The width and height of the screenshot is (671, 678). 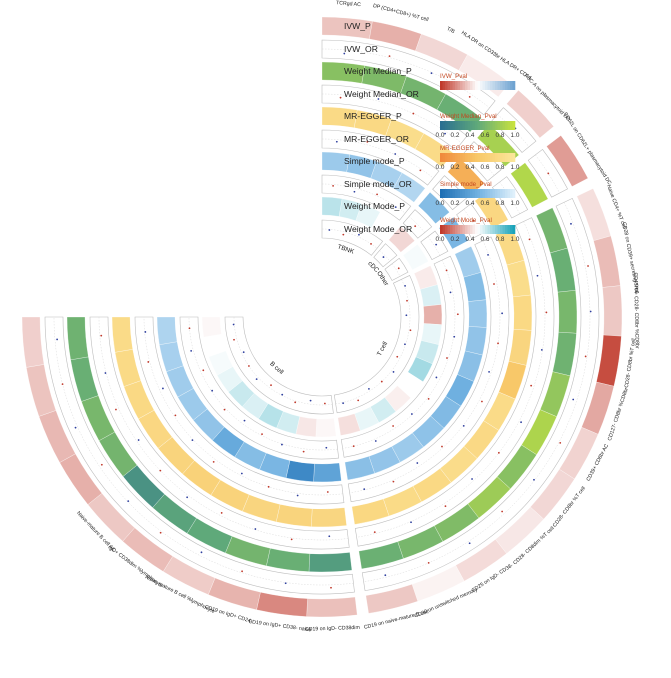 I want to click on legend-tick: 0.8, so click(x=500, y=203).